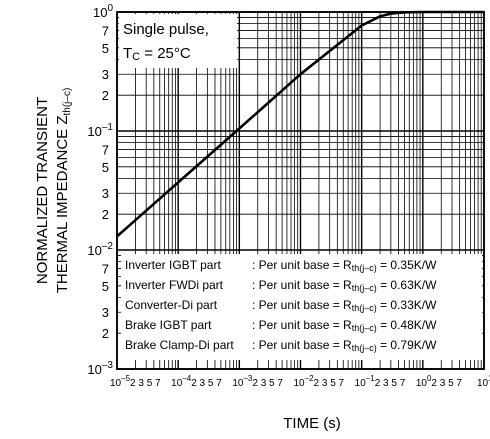 Image resolution: width=490 pixels, height=439 pixels. What do you see at coordinates (100, 190) in the screenshot?
I see `y-tick-labels: 10⁰ 10⁻¹ 10⁻² 10⁻³ 2 3 5 7 2 3 5 7 2 3 5 7` at bounding box center [100, 190].